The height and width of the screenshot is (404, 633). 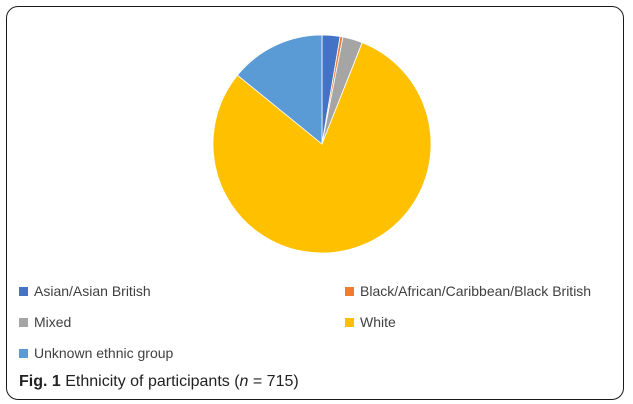 I want to click on caption-text: Ethnicity of participants (, so click(x=152, y=381).